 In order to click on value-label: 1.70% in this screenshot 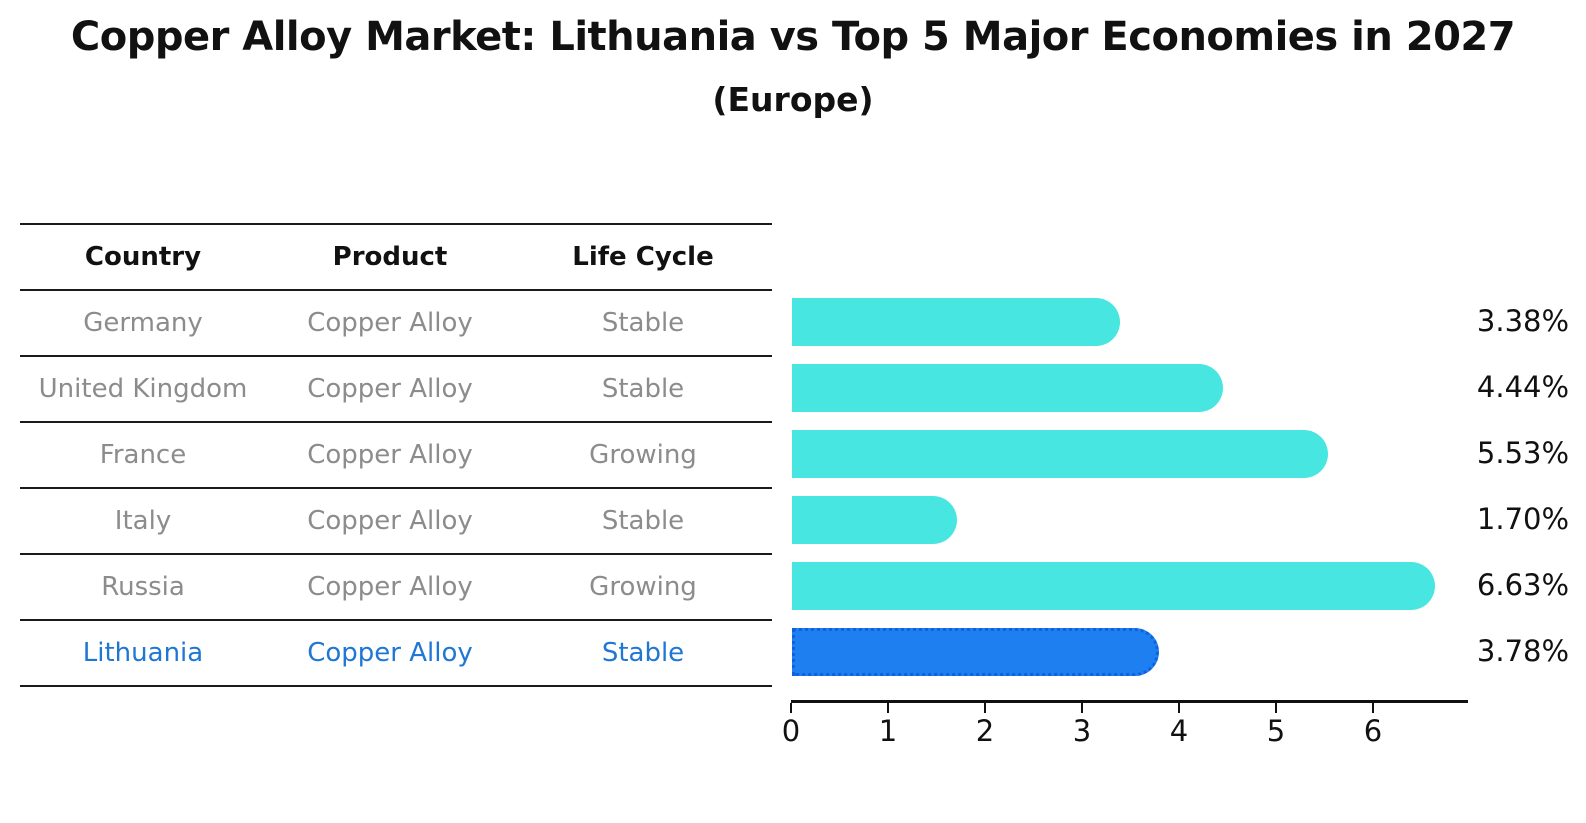, I will do `click(1523, 519)`.